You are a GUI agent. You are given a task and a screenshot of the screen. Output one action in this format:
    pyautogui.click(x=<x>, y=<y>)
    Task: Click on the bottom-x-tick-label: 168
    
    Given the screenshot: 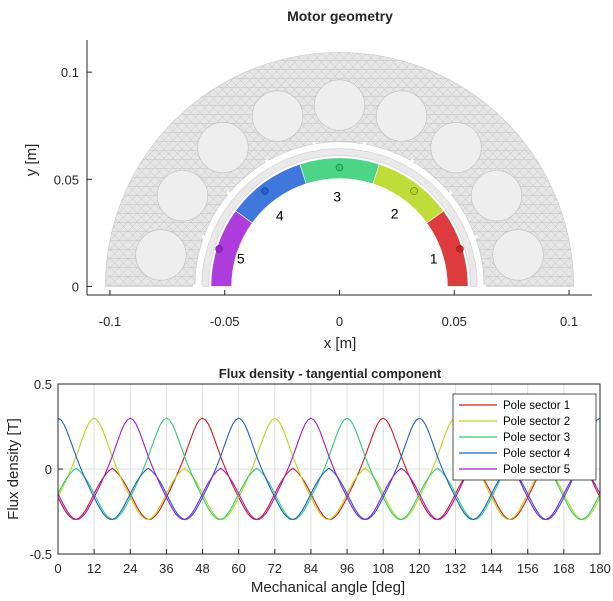 What is the action you would take?
    pyautogui.click(x=564, y=568)
    